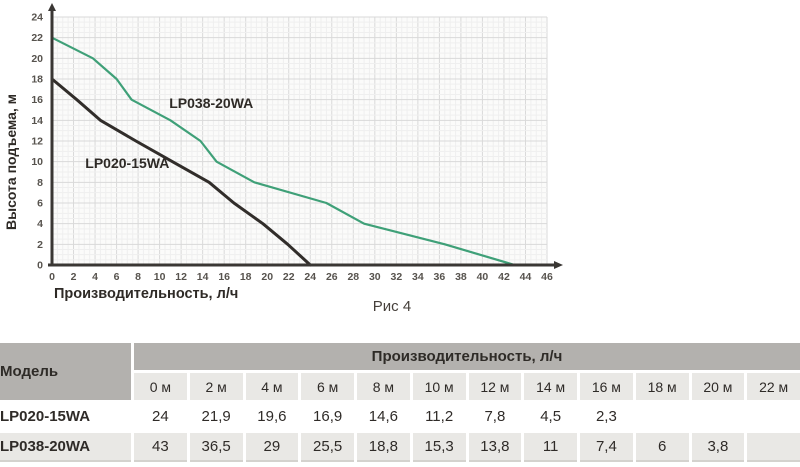  Describe the element at coordinates (550, 447) in the screenshot. I see `value-cell: 11` at that location.